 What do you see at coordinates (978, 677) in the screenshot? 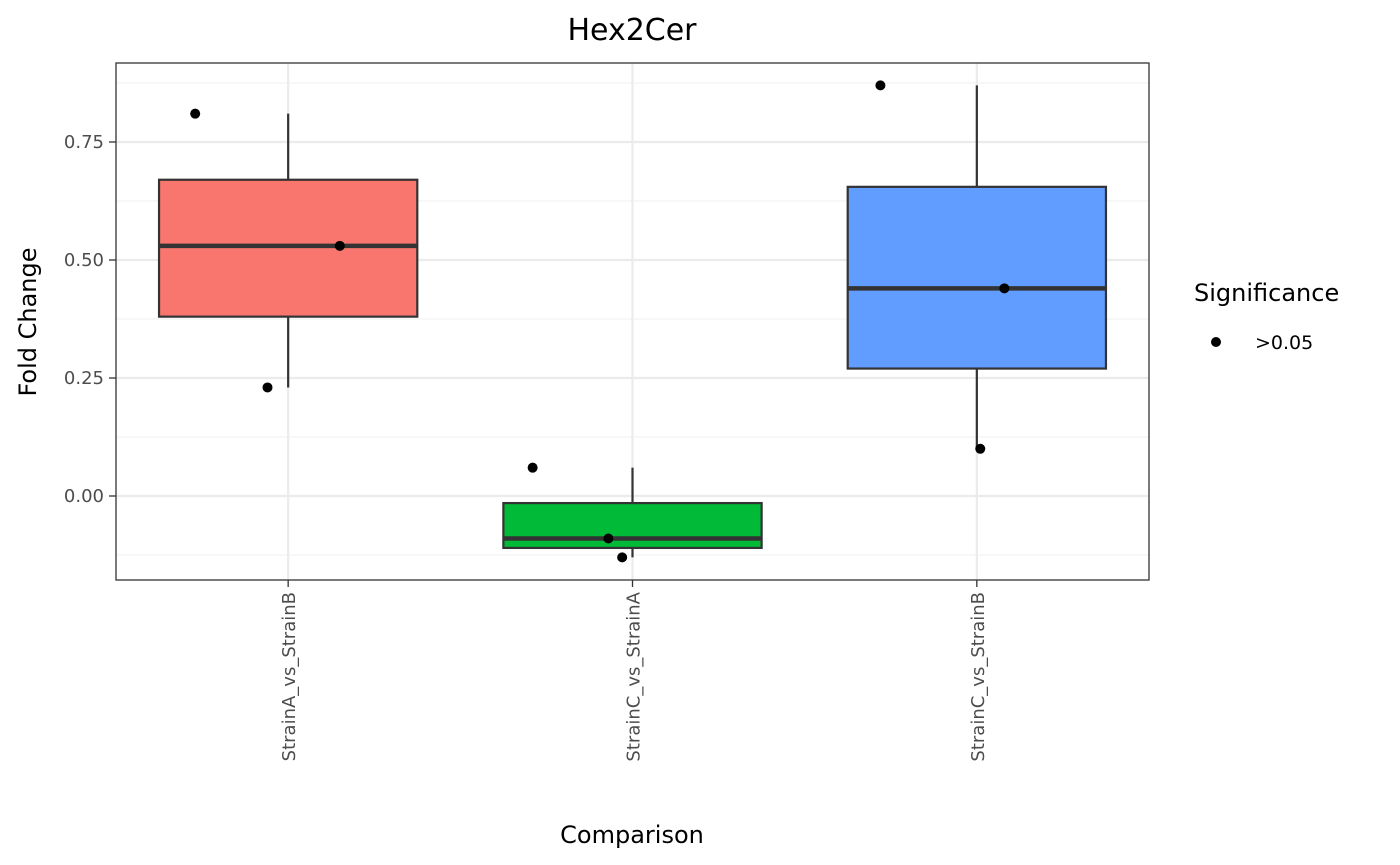
I see `x-tick-label: StrainC_vs_StrainB` at bounding box center [978, 677].